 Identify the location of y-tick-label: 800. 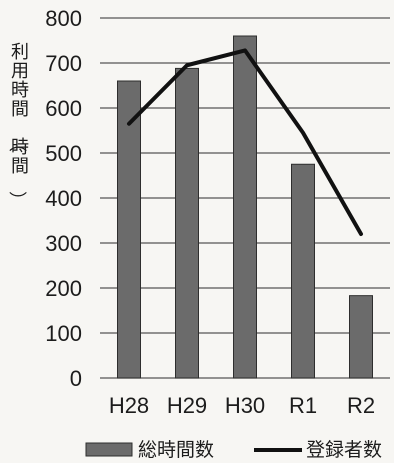
(63, 18).